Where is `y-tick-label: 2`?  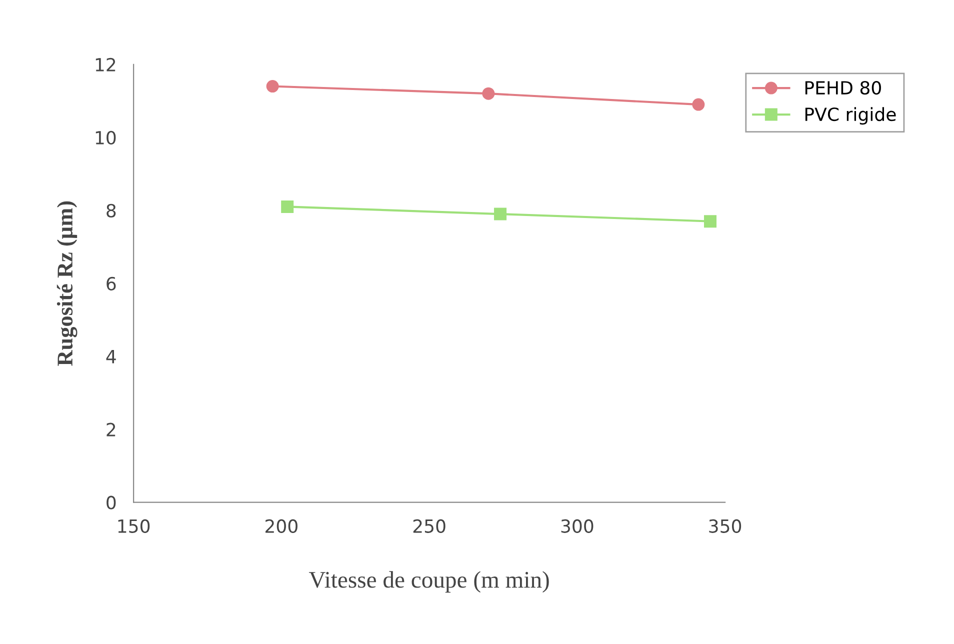
y-tick-label: 2 is located at coordinates (111, 429).